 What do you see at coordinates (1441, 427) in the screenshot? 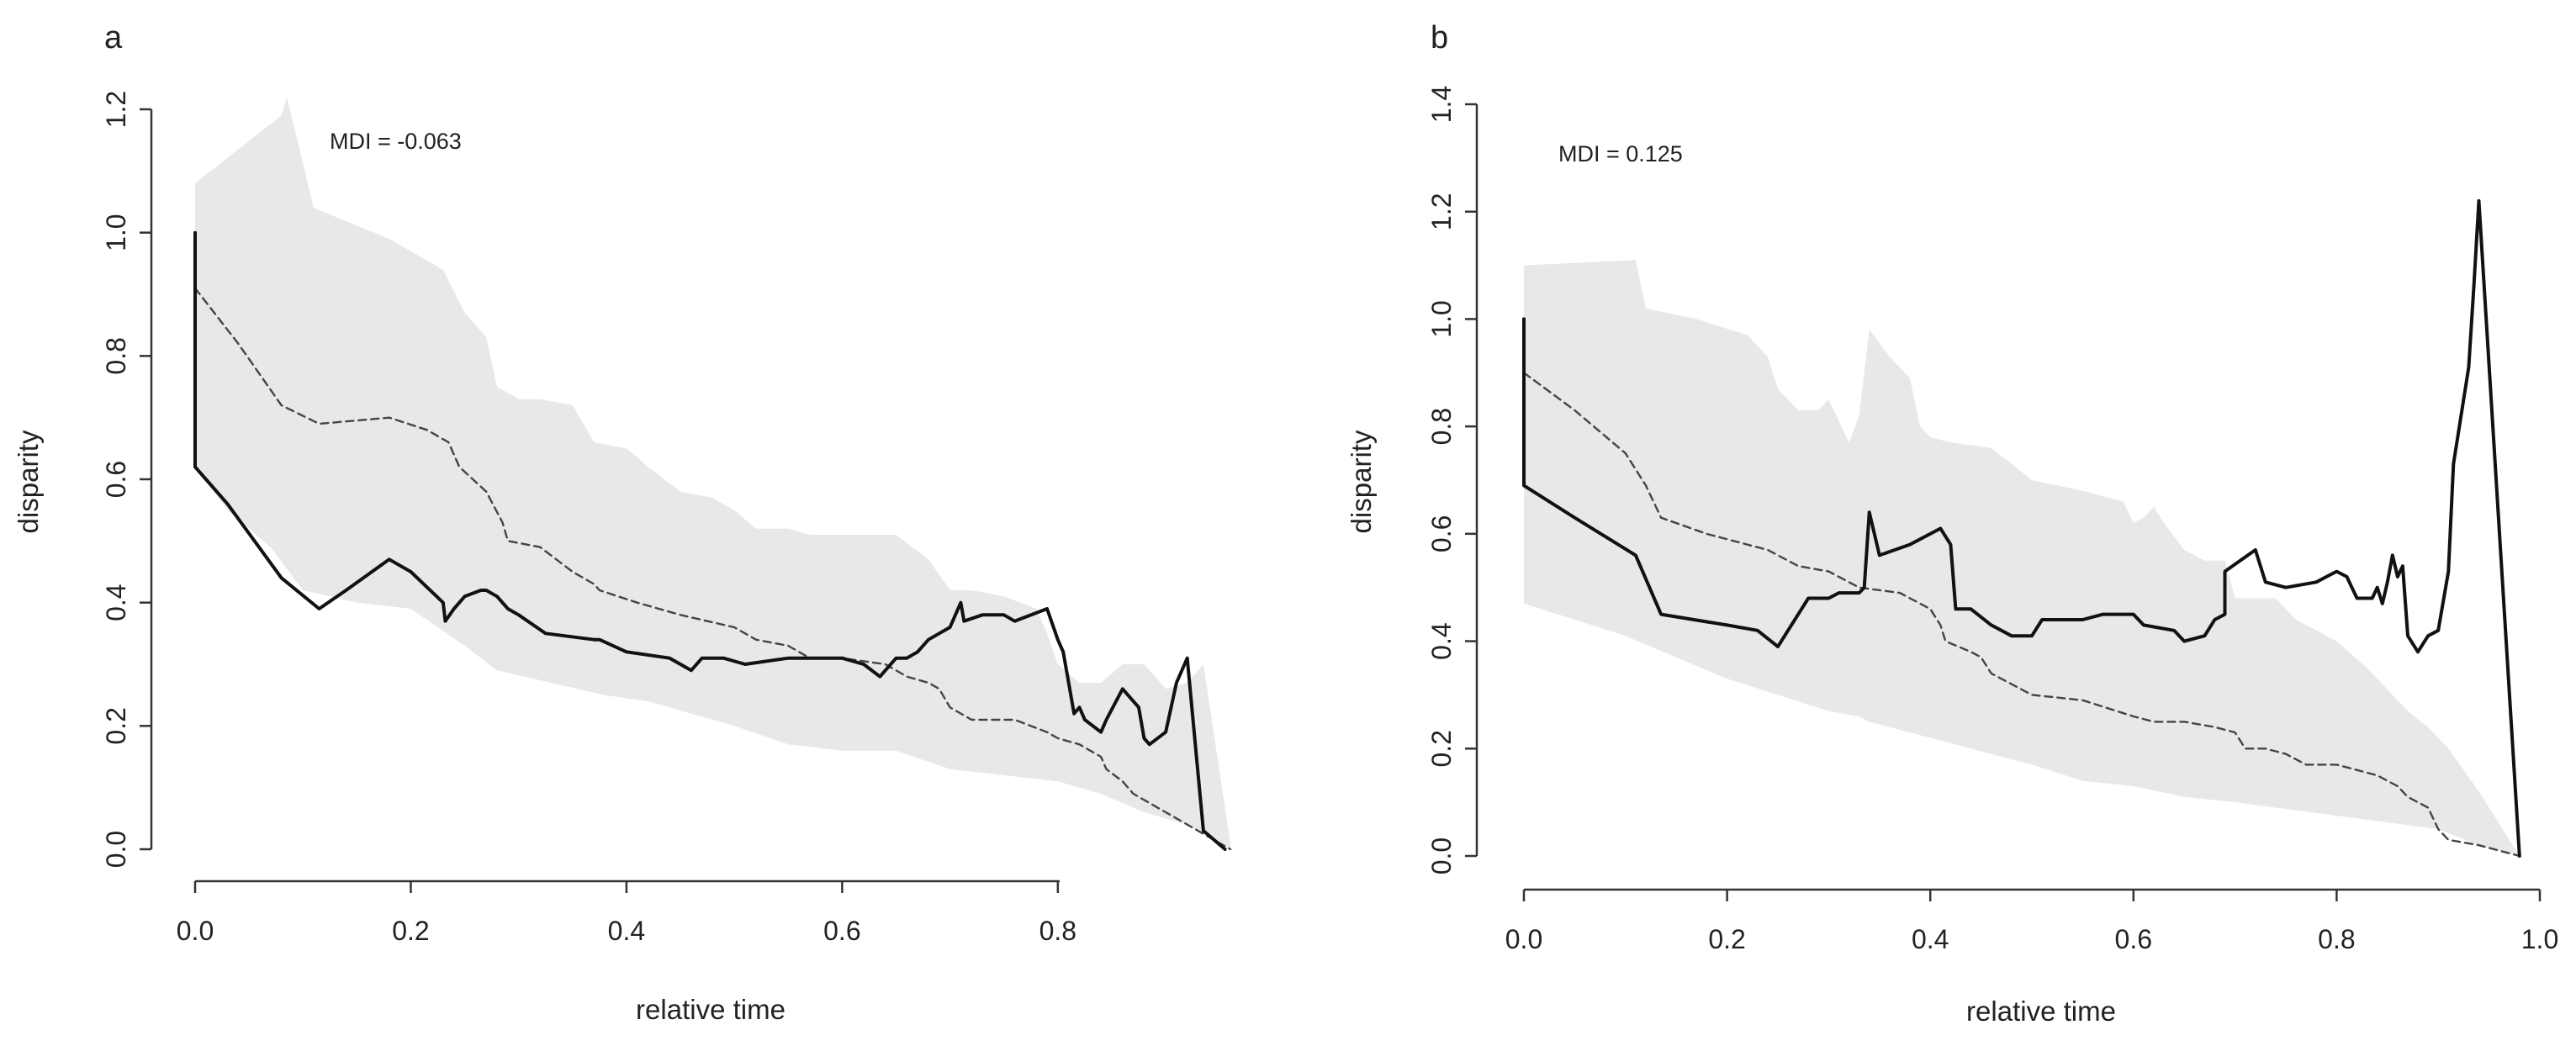
I see `y-tick-label-b: 0.8` at bounding box center [1441, 427].